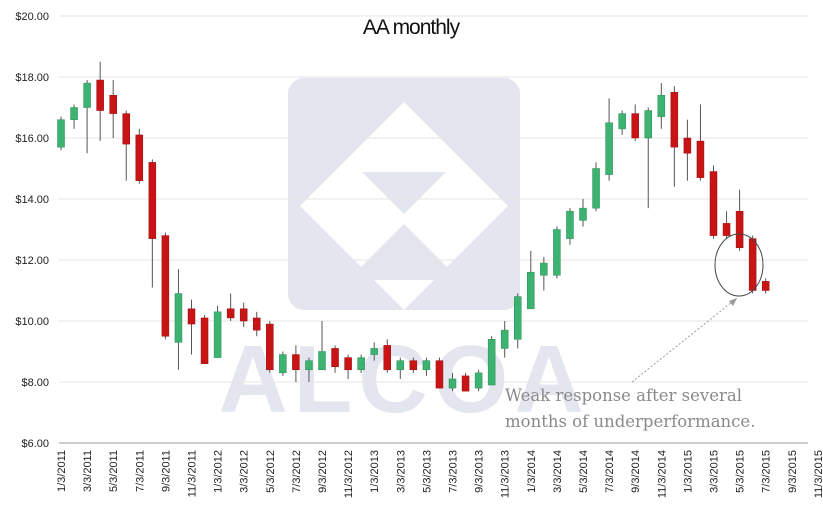  I want to click on x-tick-label: 1/3/2015, so click(688, 471).